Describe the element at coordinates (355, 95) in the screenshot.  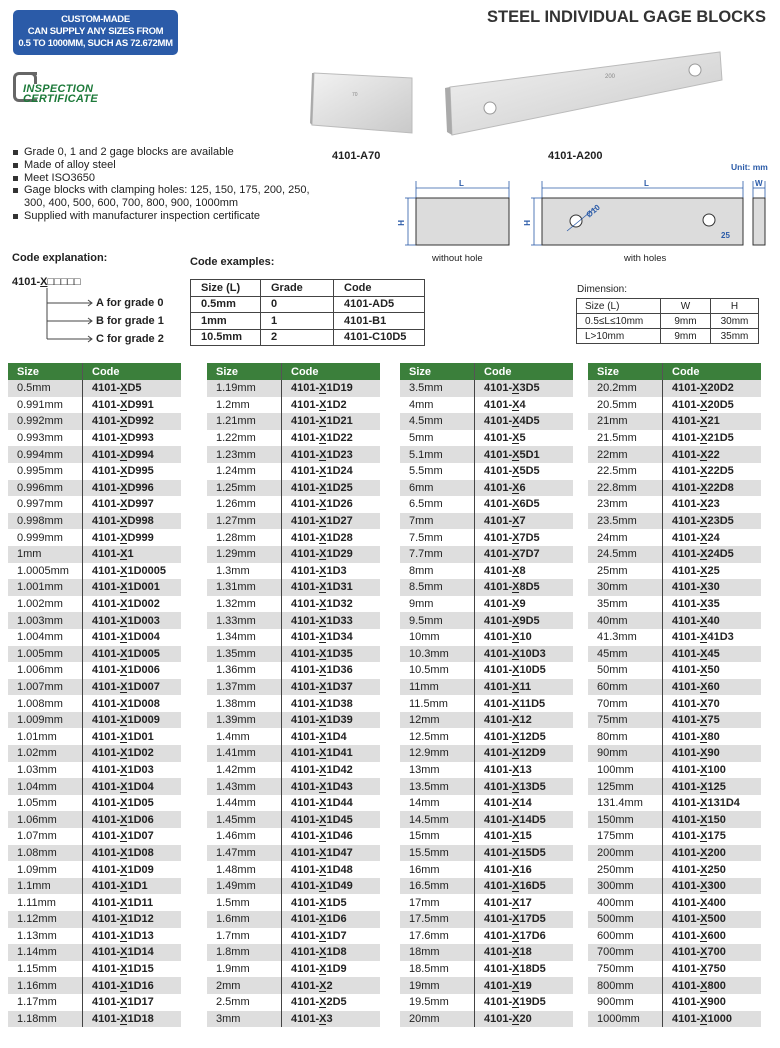
I see `engraving: 70` at that location.